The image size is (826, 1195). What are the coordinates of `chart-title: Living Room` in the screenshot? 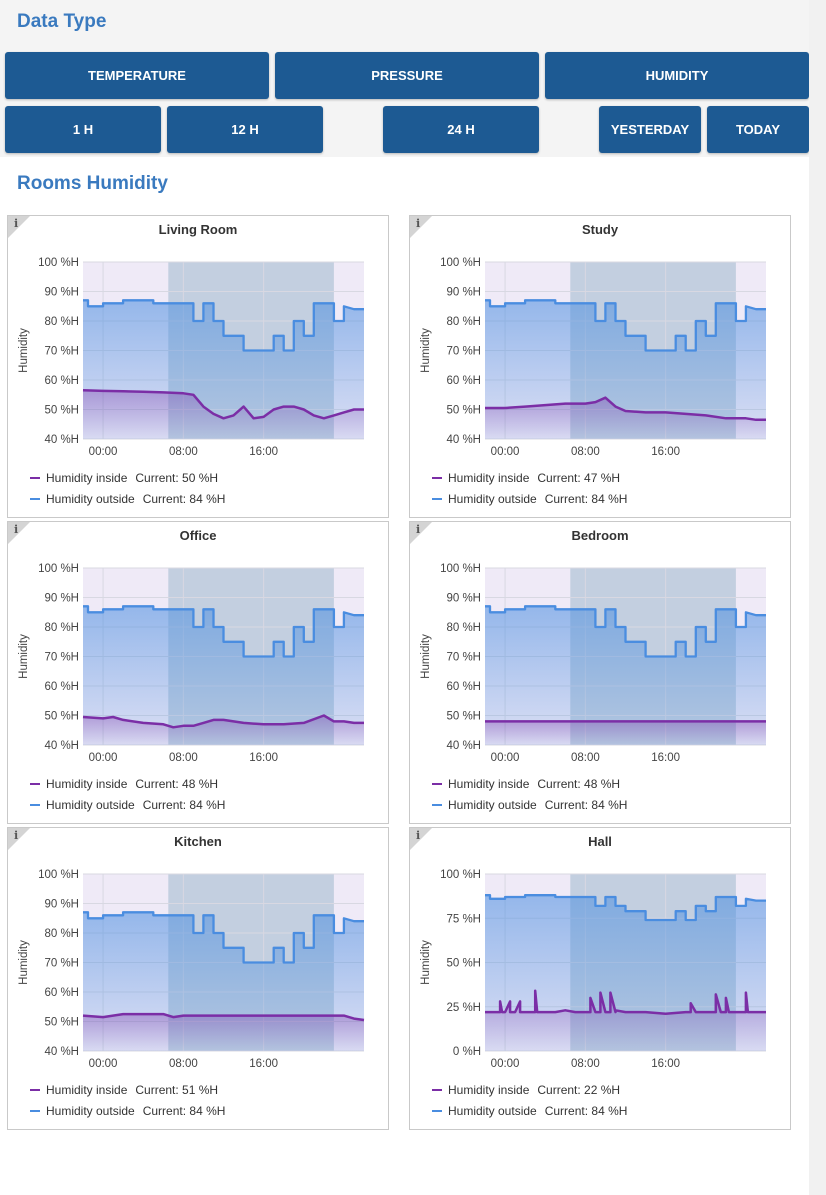 It's located at (198, 229).